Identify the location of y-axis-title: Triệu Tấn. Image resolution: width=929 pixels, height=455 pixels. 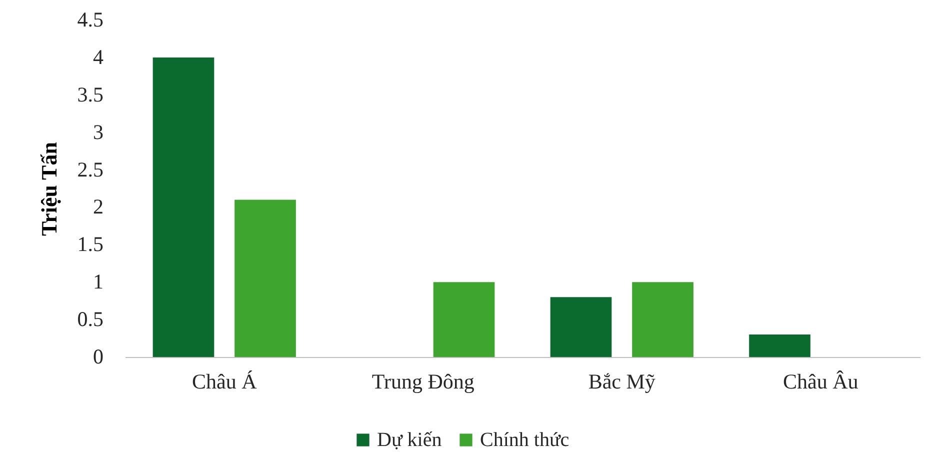
(49, 189).